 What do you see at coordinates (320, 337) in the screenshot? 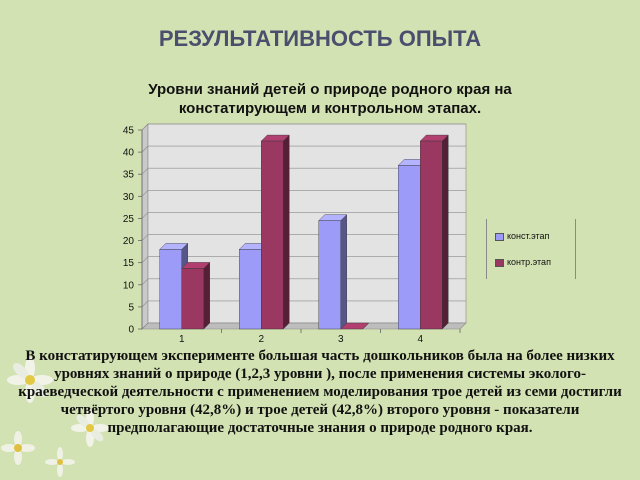
I see `chart-x-axis: 1 2 3 4` at bounding box center [320, 337].